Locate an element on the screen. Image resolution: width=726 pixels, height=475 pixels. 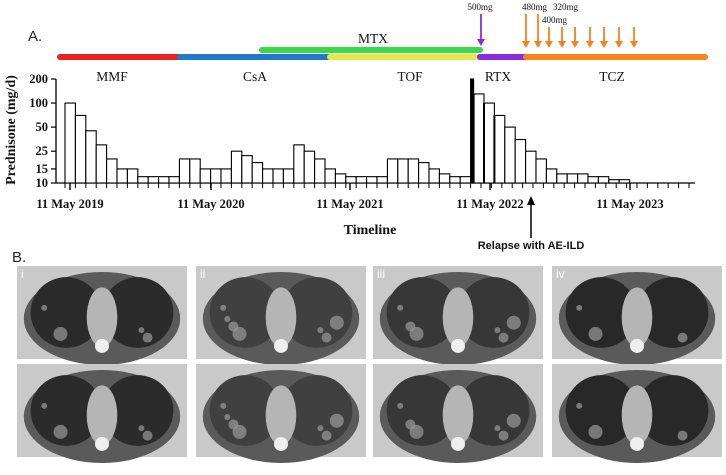
dose-arrows is located at coordinates (557, 31).